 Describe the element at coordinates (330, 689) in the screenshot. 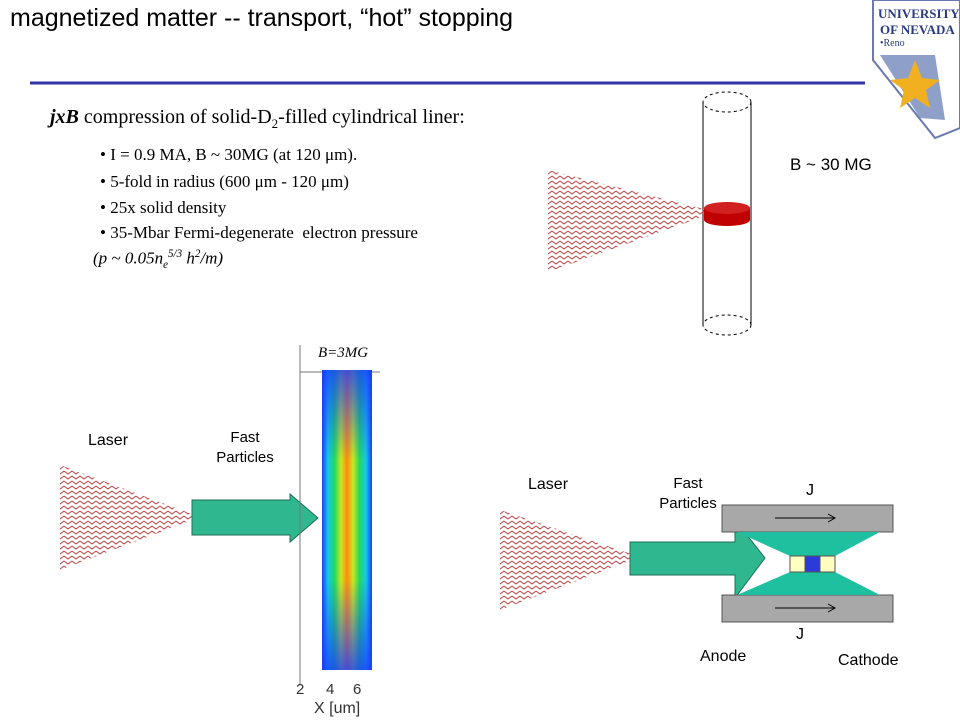

I see `axis-tick: 4` at that location.